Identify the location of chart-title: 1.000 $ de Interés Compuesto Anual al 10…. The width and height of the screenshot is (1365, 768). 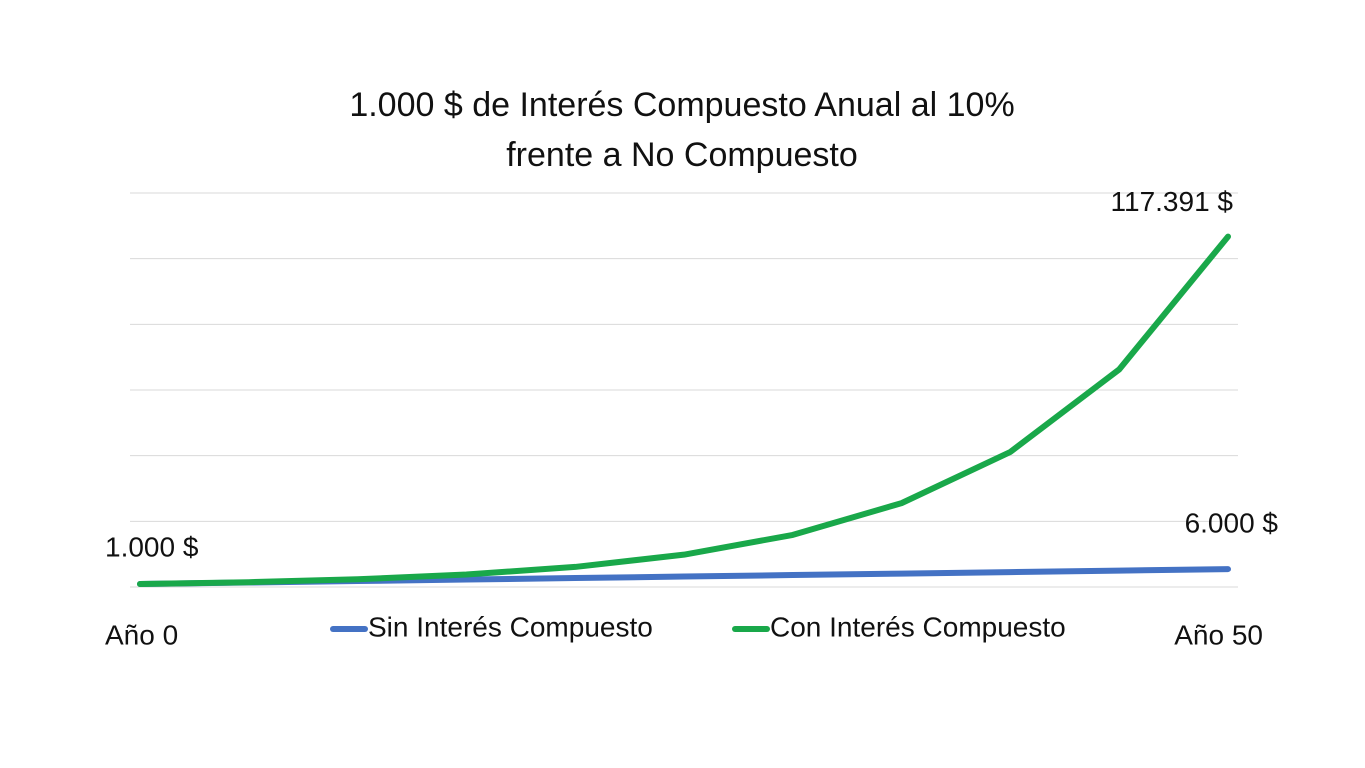
(682, 130).